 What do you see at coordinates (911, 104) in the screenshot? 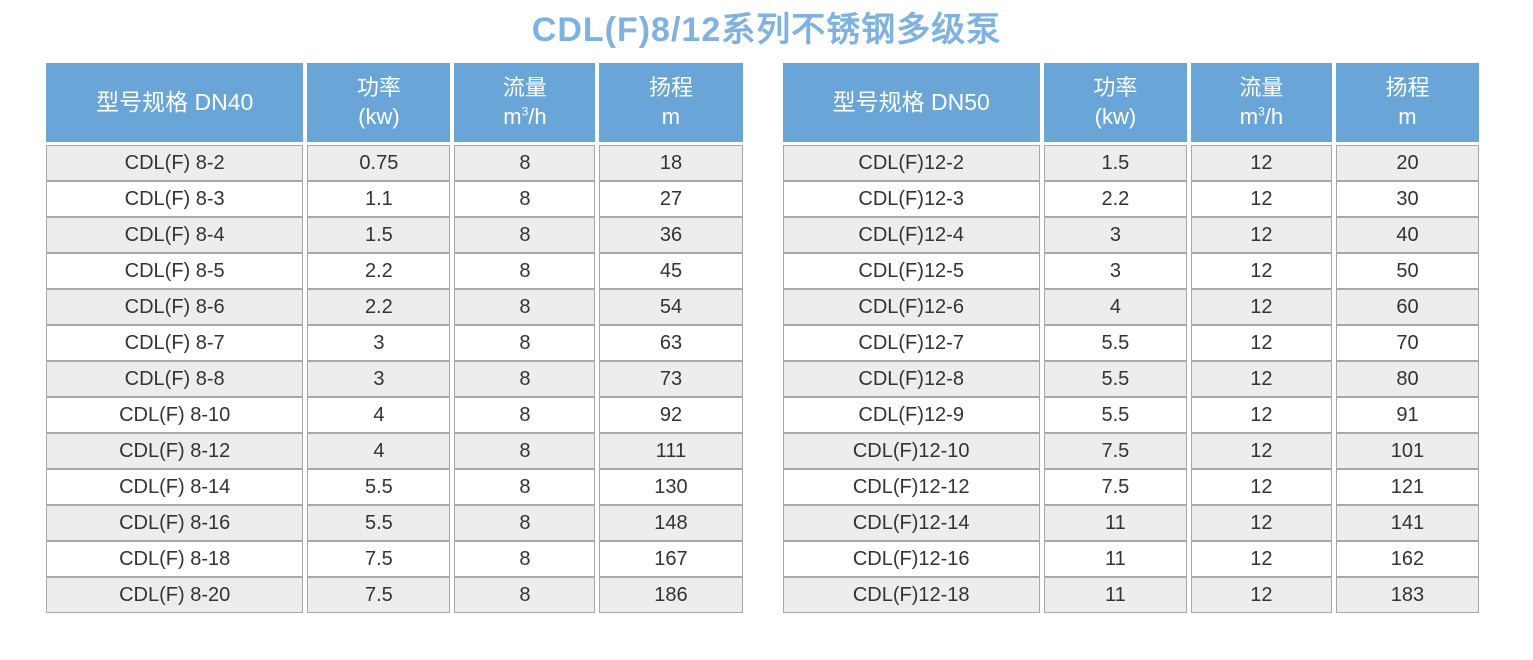
I see `col-header-model: 型号规格 DN50` at bounding box center [911, 104].